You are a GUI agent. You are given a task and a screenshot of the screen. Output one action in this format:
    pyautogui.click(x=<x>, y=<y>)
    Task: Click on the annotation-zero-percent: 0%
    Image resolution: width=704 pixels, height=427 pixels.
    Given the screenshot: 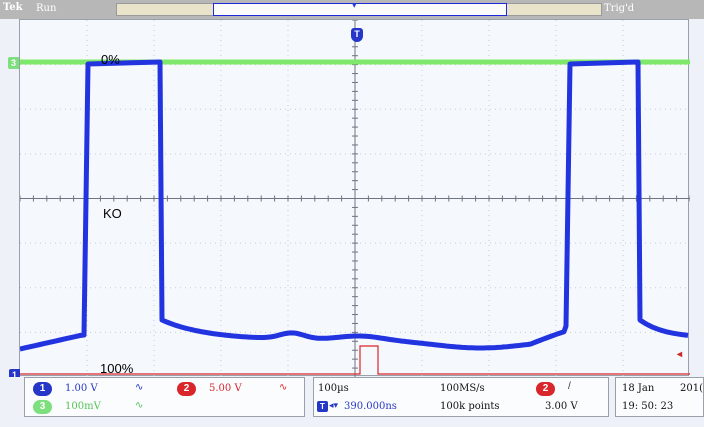 What is the action you would take?
    pyautogui.click(x=110, y=59)
    